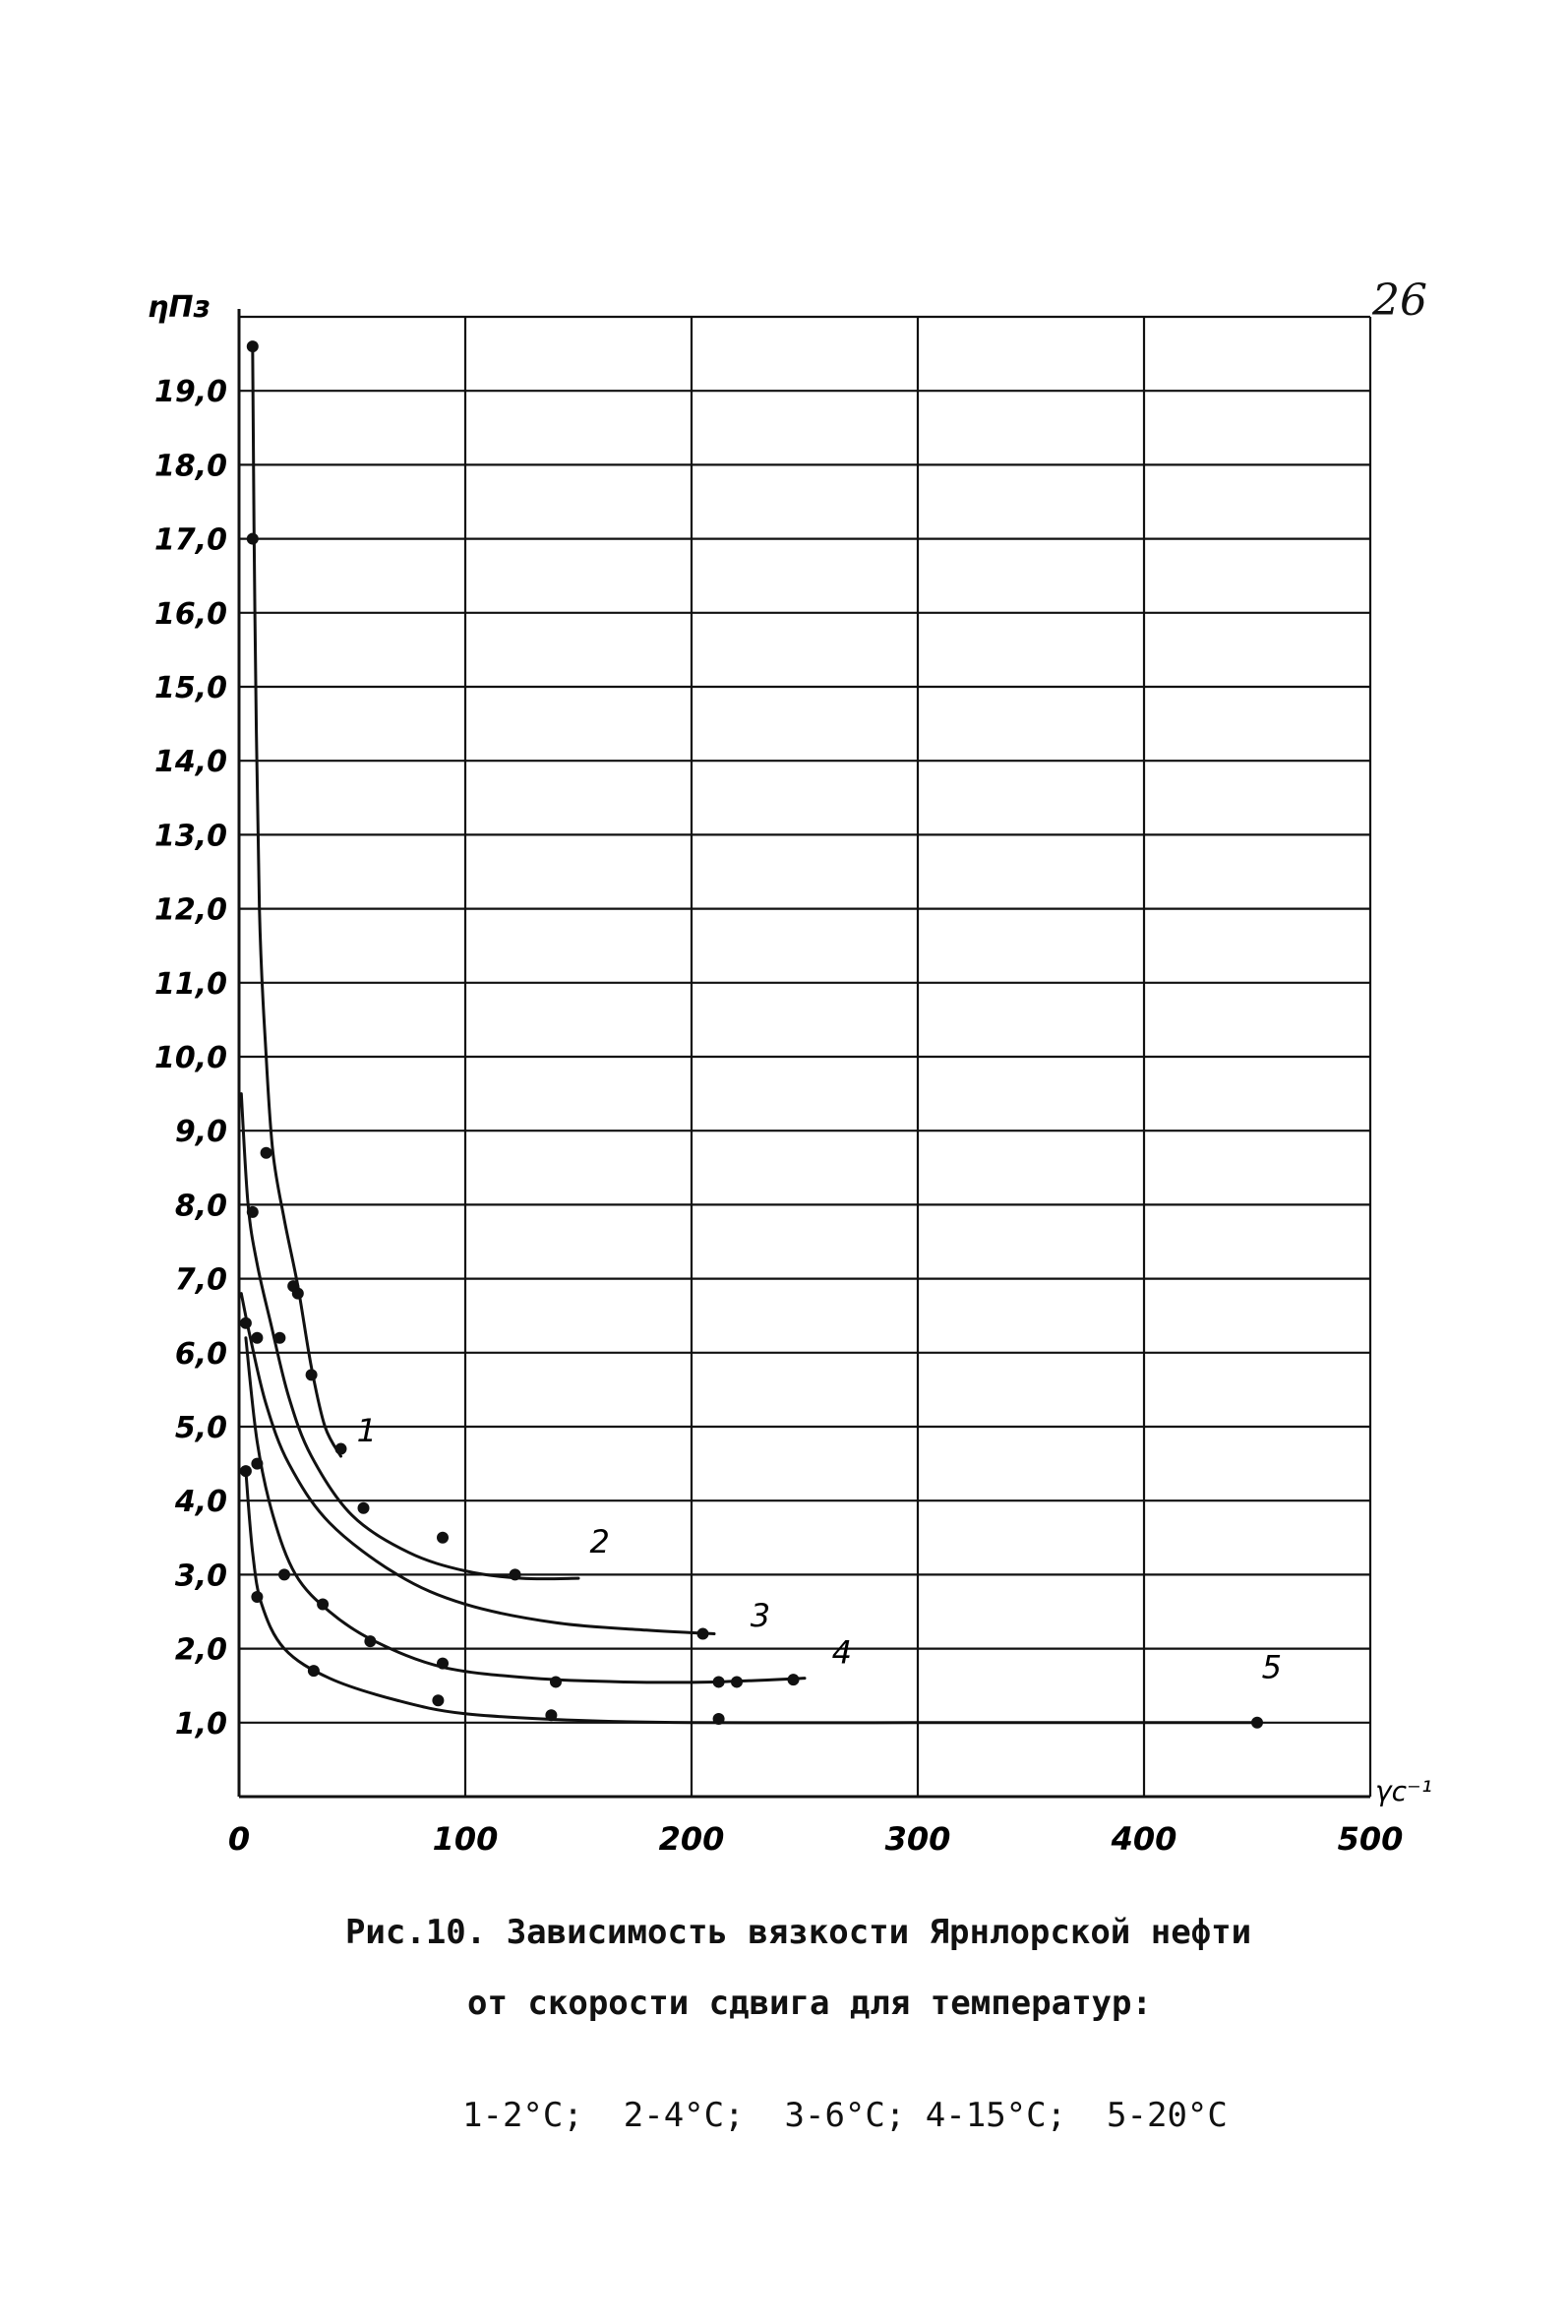 The width and height of the screenshot is (1568, 2324). Describe the element at coordinates (692, 1839) in the screenshot. I see `x-tick-label: 200` at that location.